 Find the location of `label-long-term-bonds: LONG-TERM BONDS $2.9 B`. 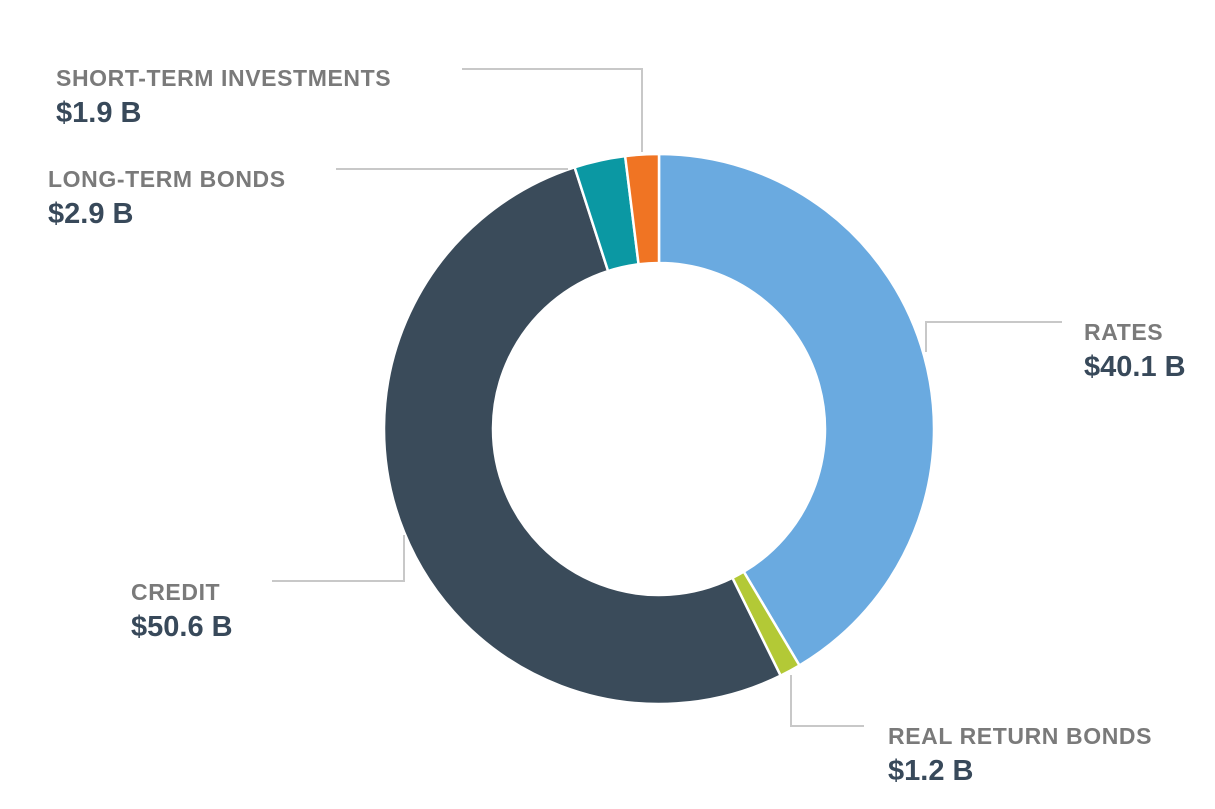

label-long-term-bonds: LONG-TERM BONDS $2.9 B is located at coordinates (167, 199).